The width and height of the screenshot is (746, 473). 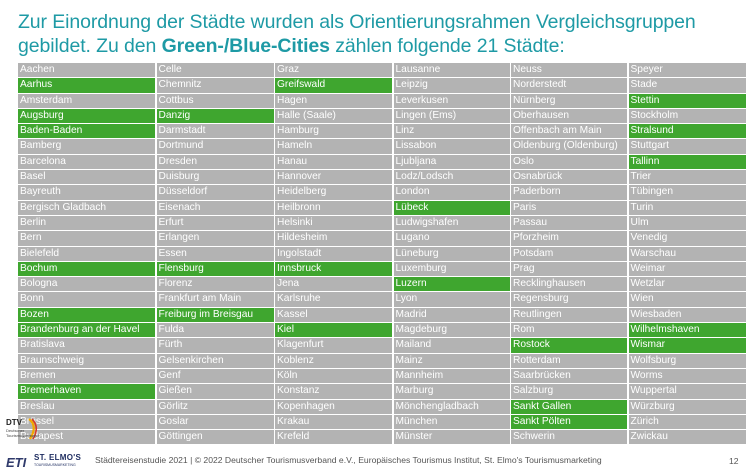 I want to click on title-line2-pre: gebildet. Zu den, so click(x=90, y=46).